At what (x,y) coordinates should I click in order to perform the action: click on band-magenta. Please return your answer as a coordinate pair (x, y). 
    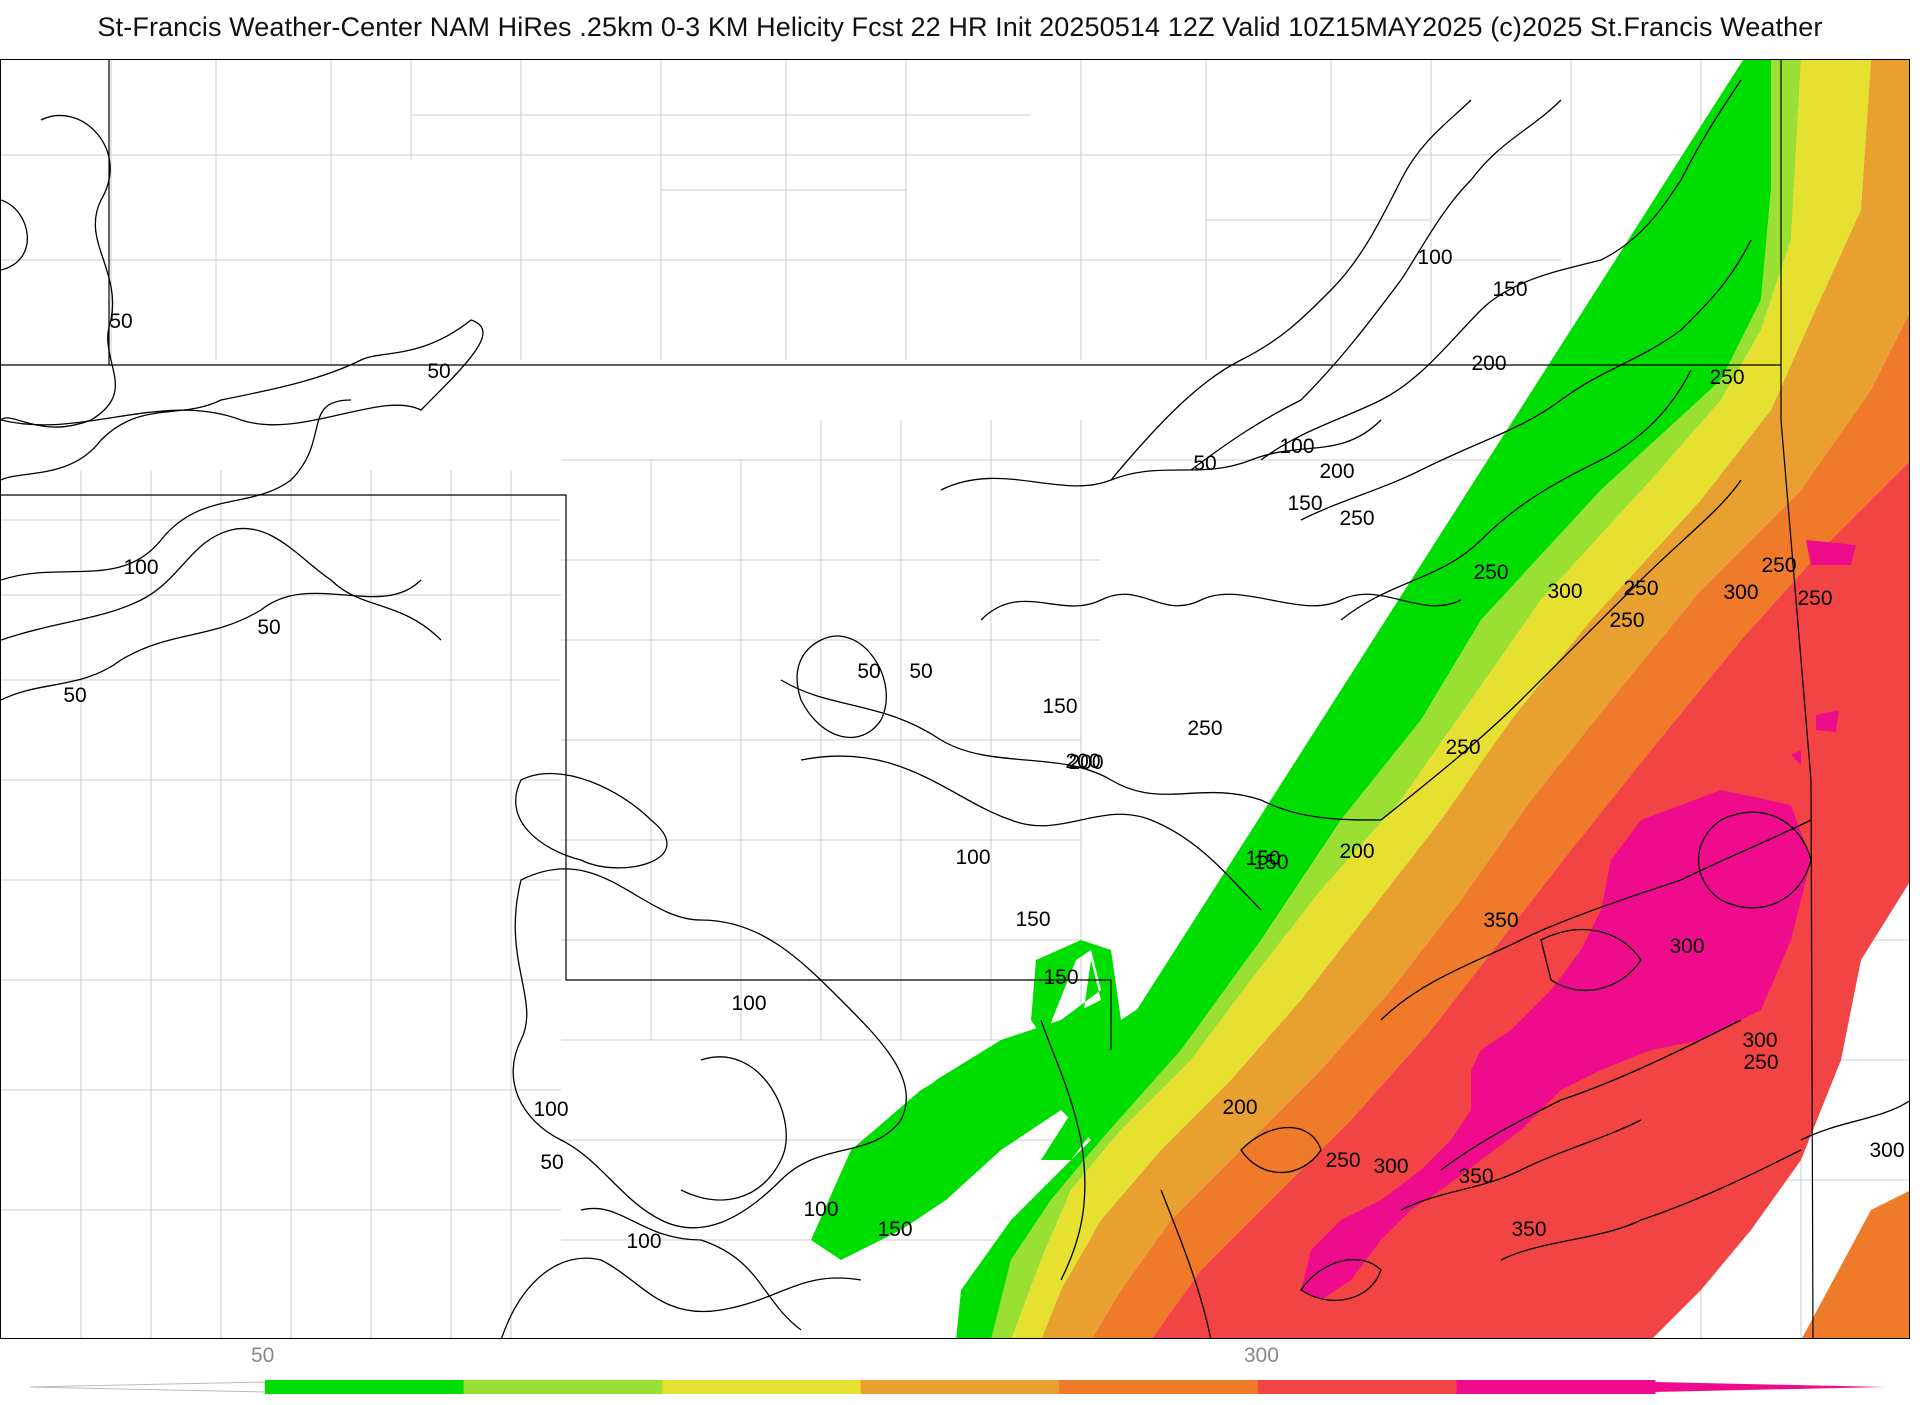
    Looking at the image, I should click on (1556, 1045).